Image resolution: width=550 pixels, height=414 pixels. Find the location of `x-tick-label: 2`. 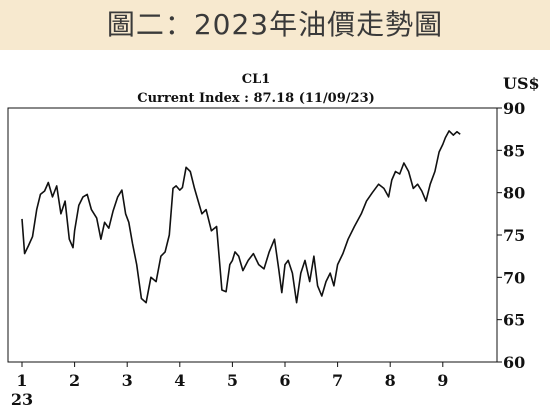

x-tick-label: 2 is located at coordinates (74, 380).